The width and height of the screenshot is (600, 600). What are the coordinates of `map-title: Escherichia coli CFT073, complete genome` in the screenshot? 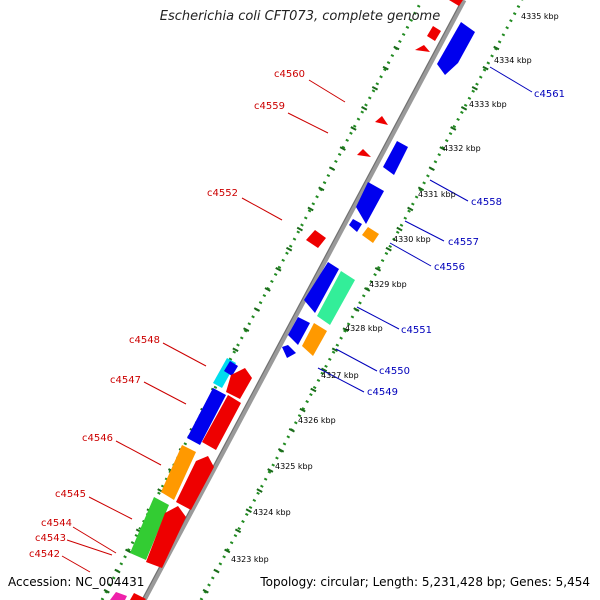 It's located at (300, 16).